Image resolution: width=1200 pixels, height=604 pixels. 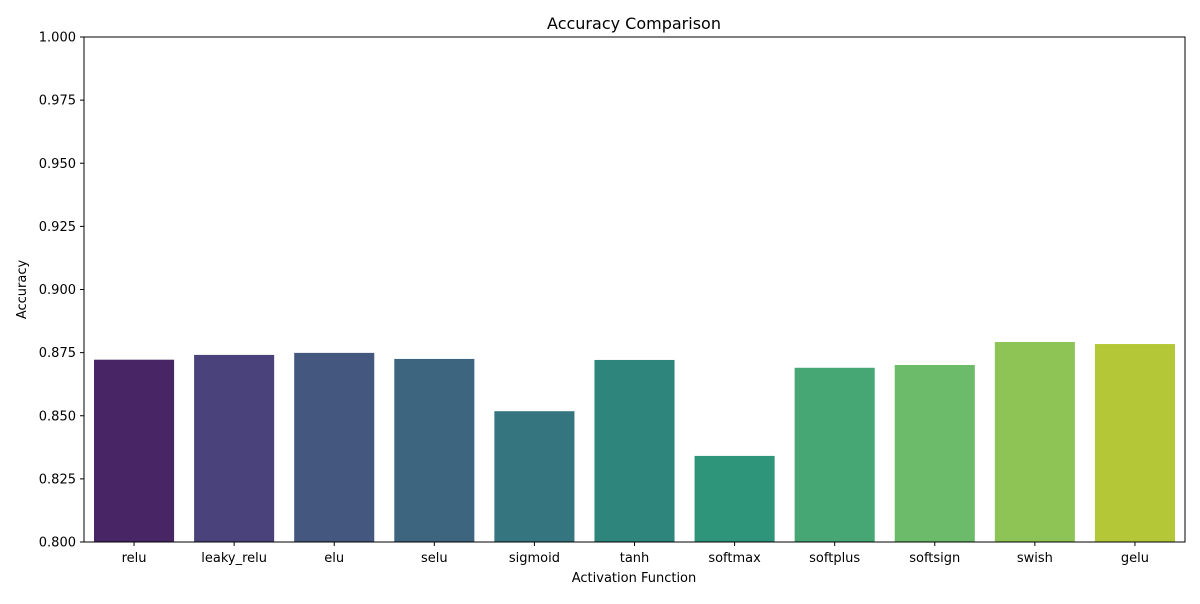 What do you see at coordinates (734, 558) in the screenshot?
I see `x-tick-label: softmax` at bounding box center [734, 558].